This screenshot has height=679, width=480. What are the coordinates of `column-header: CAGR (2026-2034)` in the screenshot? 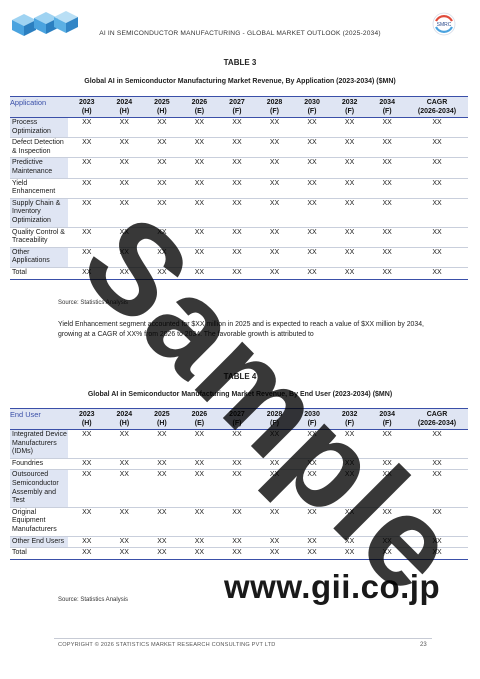 It's located at (437, 419).